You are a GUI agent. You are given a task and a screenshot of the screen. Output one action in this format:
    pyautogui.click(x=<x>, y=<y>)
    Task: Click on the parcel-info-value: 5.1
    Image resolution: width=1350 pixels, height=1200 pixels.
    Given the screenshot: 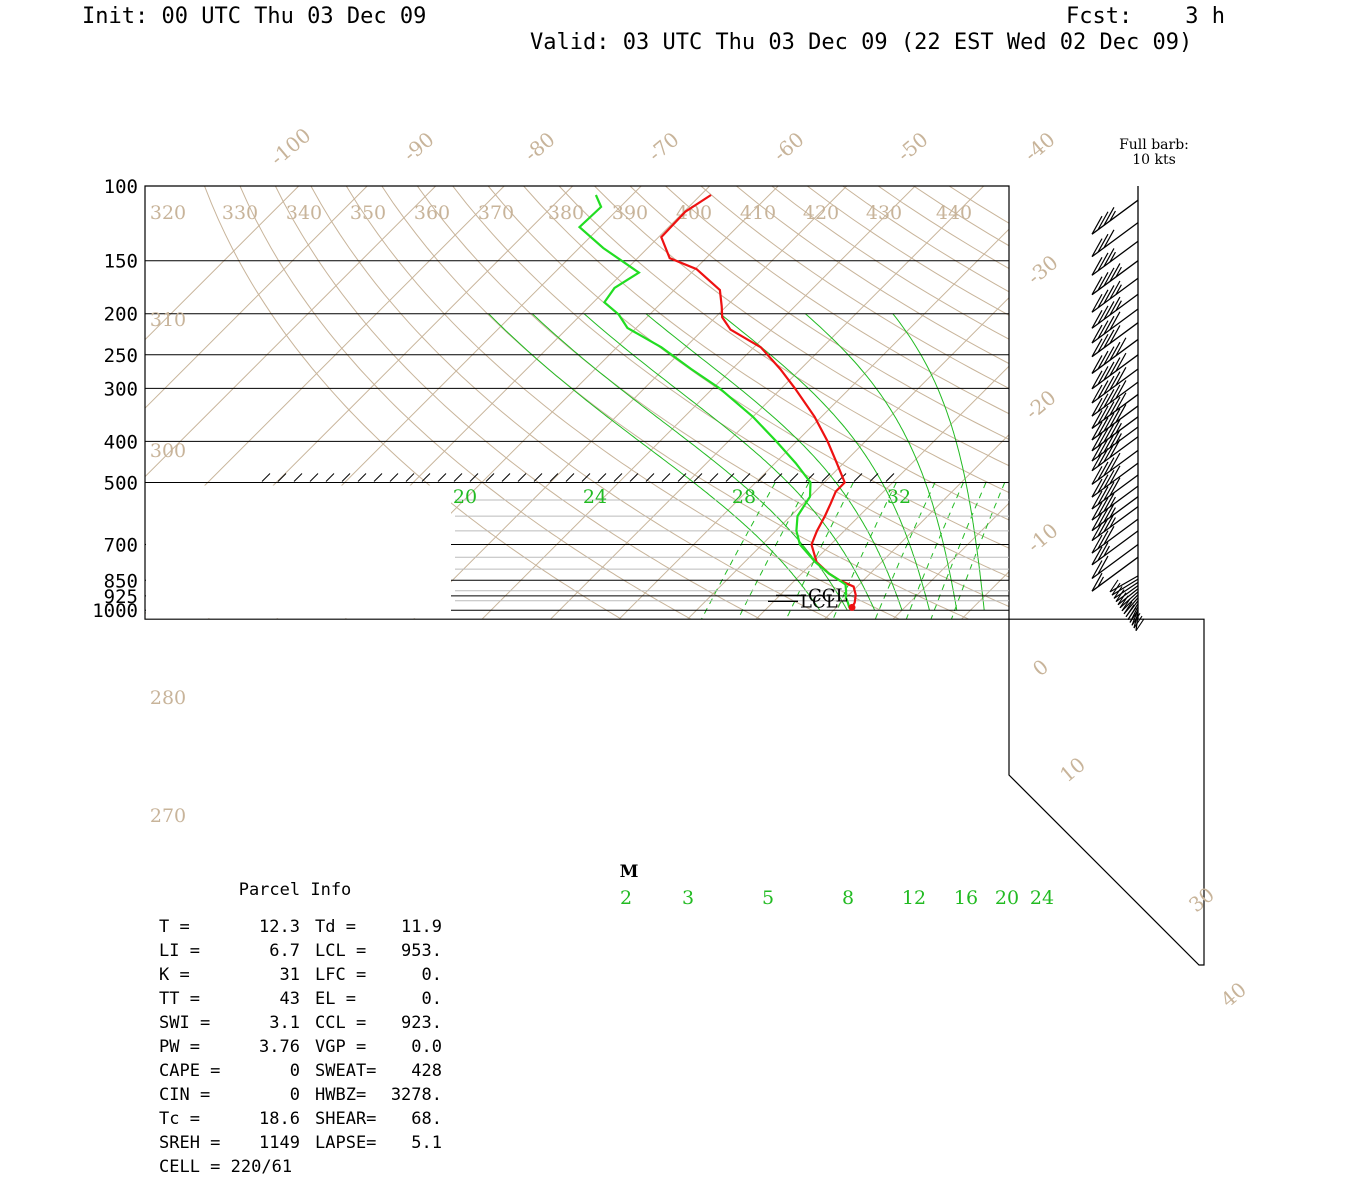 What is the action you would take?
    pyautogui.click(x=426, y=1143)
    